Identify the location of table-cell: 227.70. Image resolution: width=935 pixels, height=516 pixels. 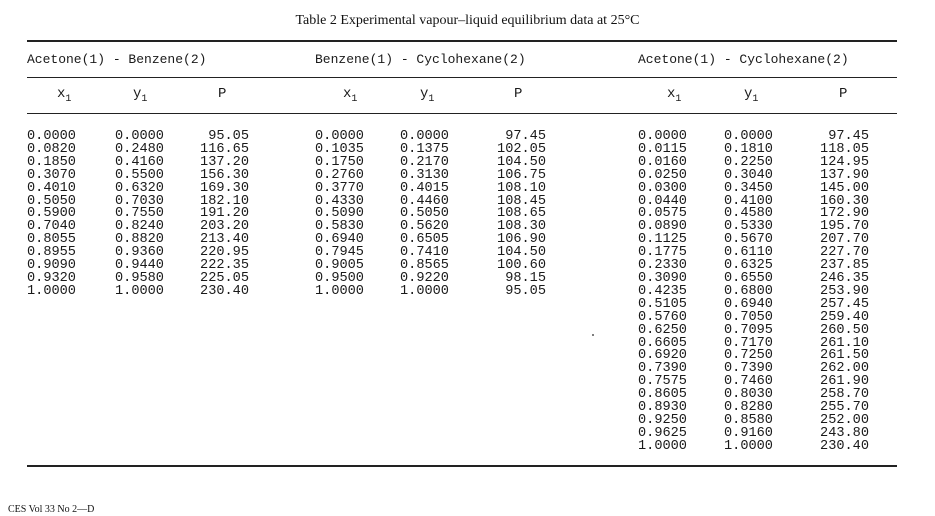
(844, 253).